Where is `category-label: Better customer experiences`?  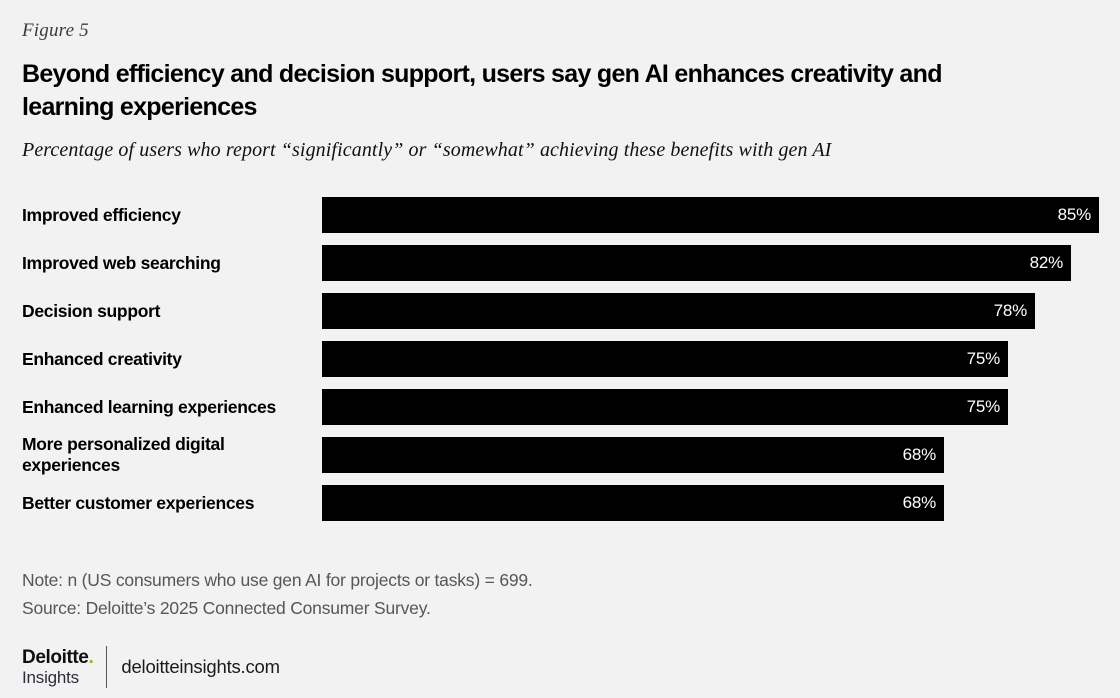
category-label: Better customer experiences is located at coordinates (138, 502).